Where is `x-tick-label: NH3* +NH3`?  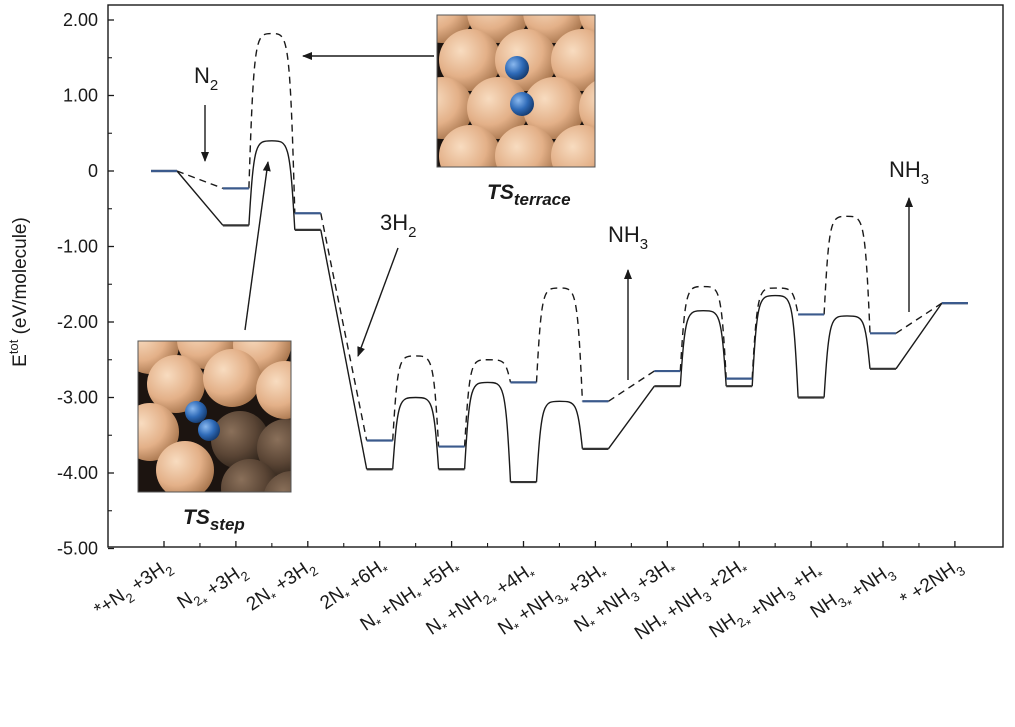
x-tick-label: NH3* +NH3 is located at coordinates (853, 593).